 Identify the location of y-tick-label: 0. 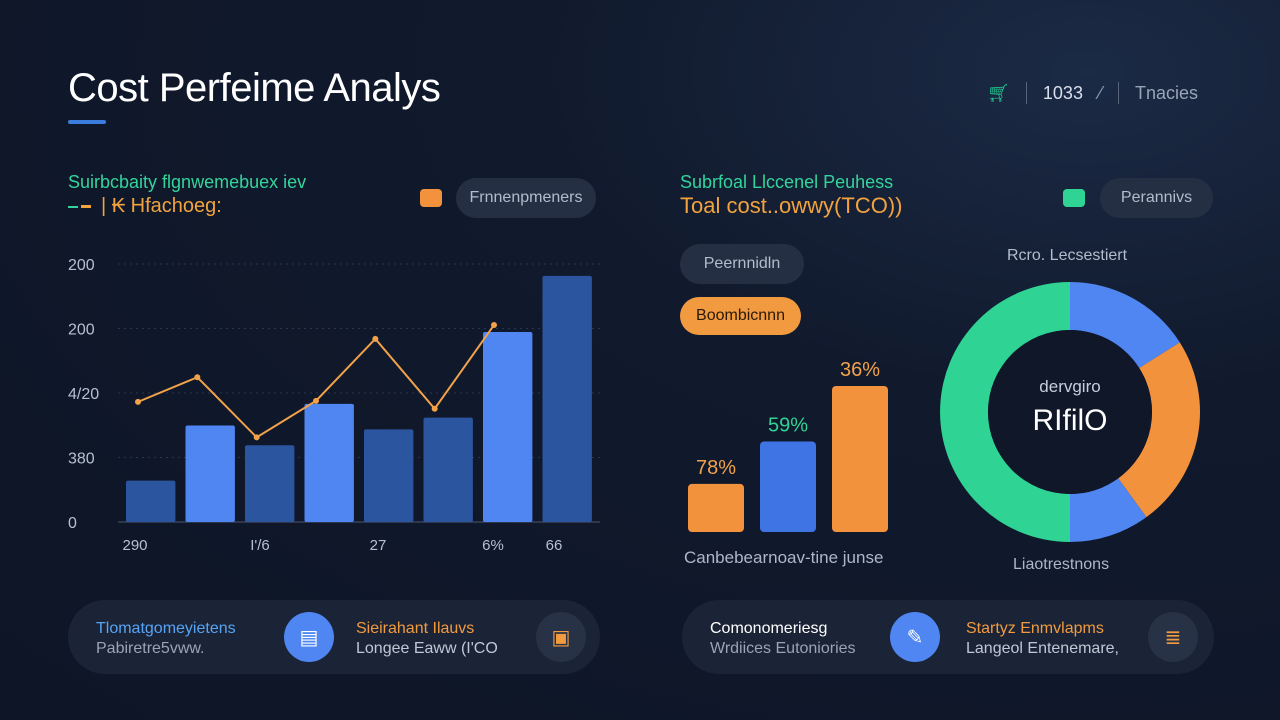
(72, 523).